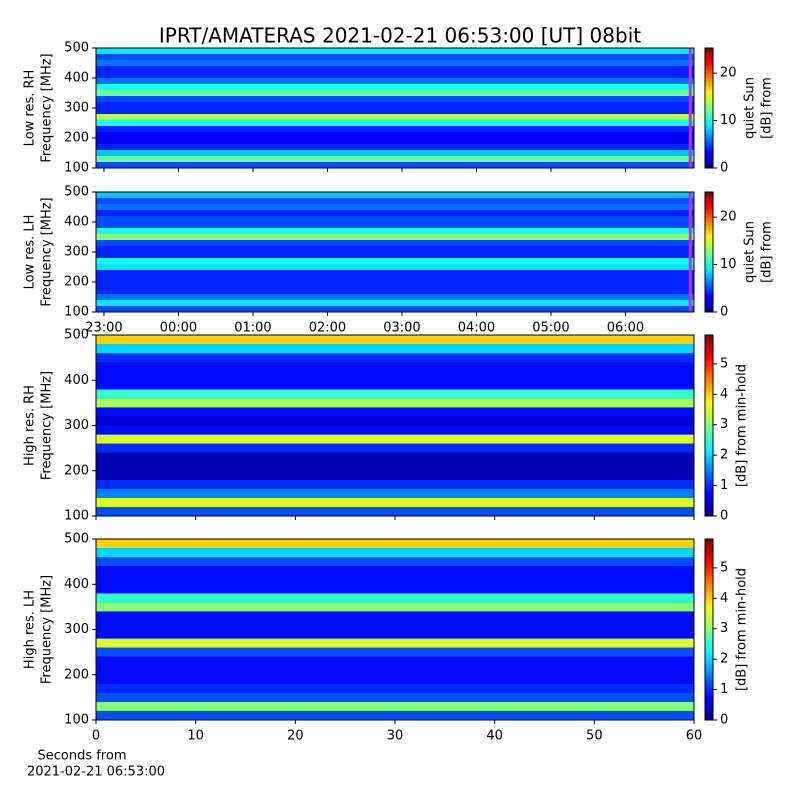 This screenshot has width=800, height=800. Describe the element at coordinates (178, 328) in the screenshot. I see `x-tick-label: 00:00` at that location.